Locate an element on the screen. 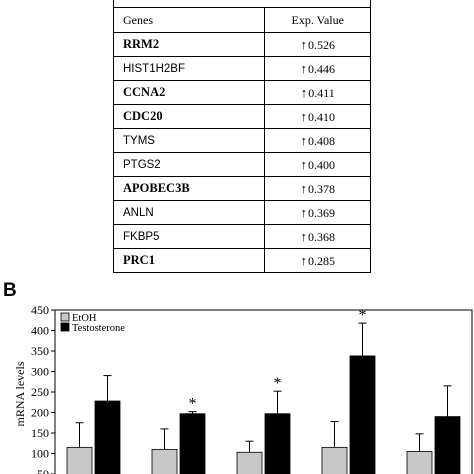  exp-value: 0.369 is located at coordinates (321, 212).